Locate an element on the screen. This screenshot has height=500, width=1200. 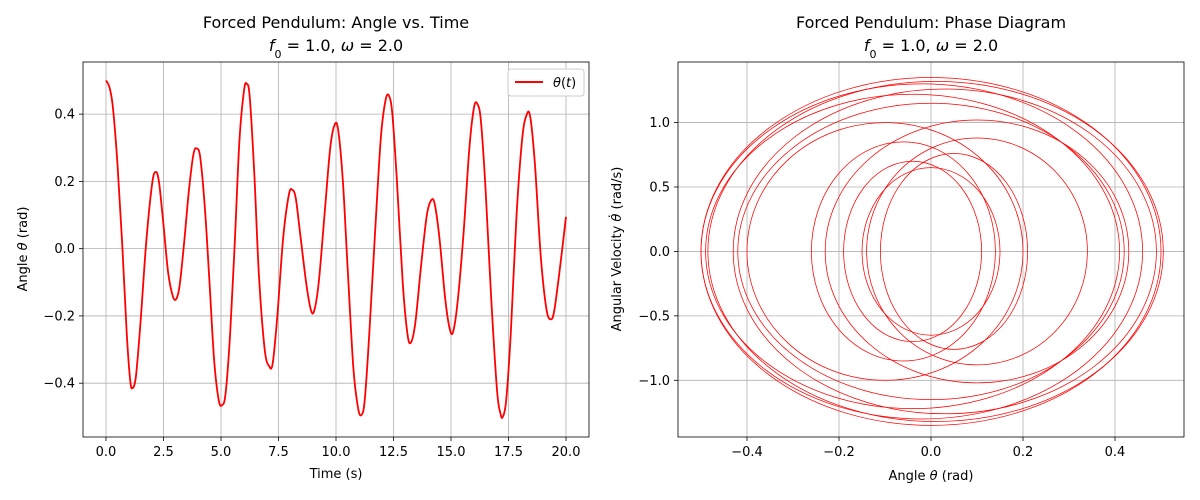
y-axis-label: Angle θ (rad) is located at coordinates (23, 249).